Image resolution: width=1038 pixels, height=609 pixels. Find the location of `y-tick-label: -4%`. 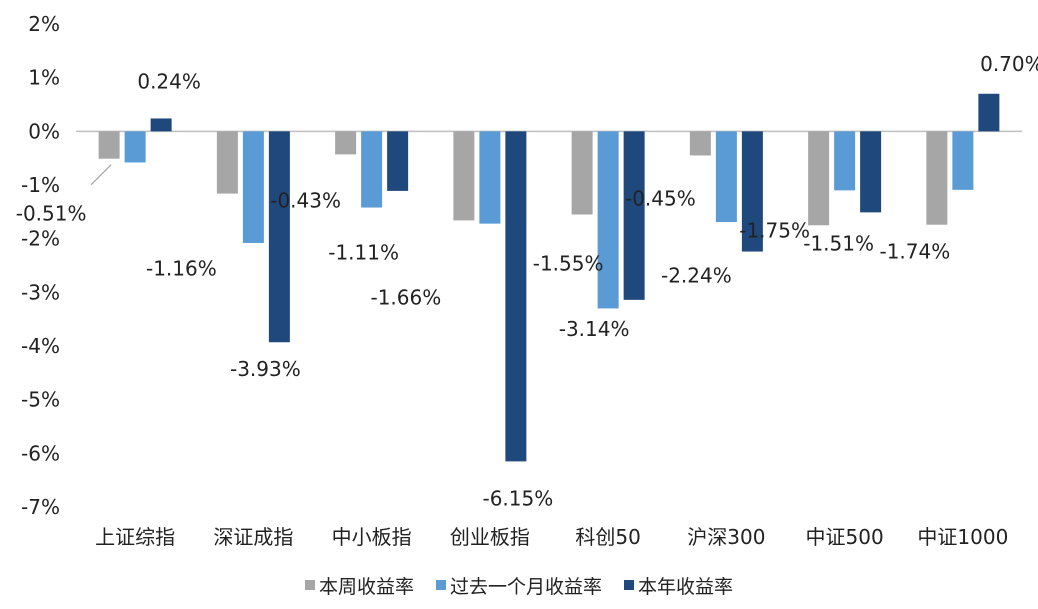

y-tick-label: -4% is located at coordinates (40, 346).